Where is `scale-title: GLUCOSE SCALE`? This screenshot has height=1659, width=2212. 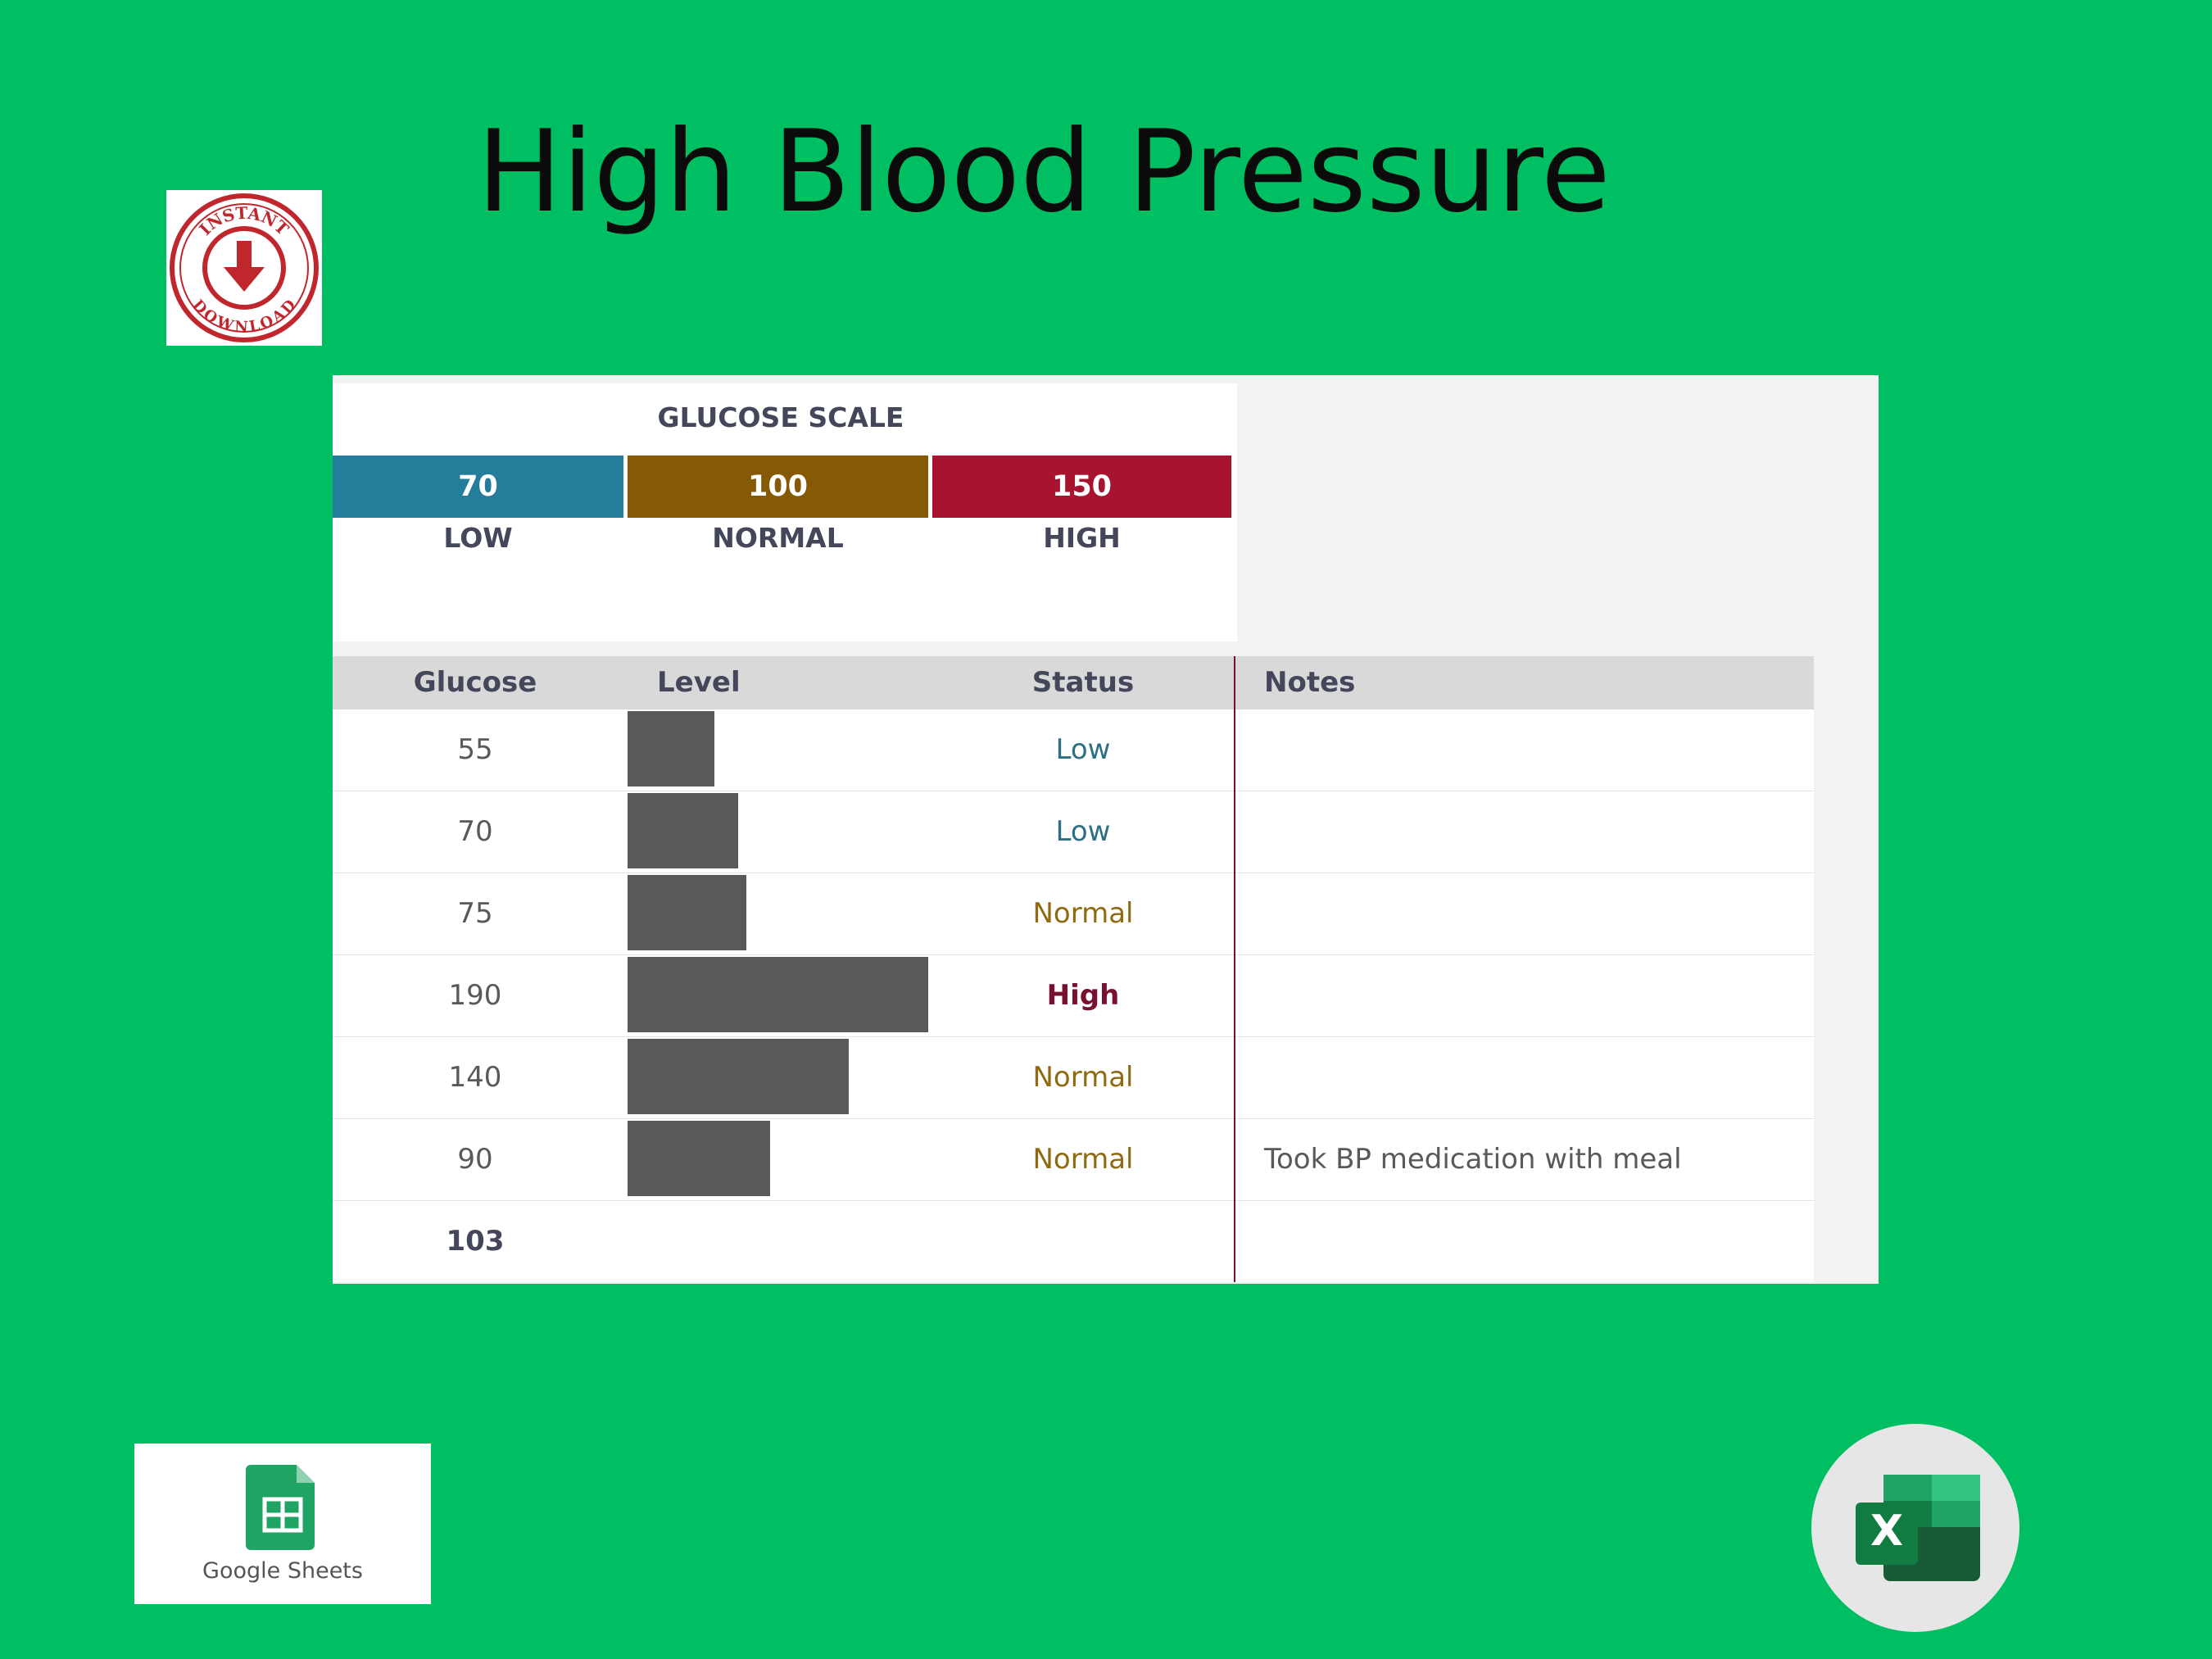
scale-title: GLUCOSE SCALE is located at coordinates (780, 417).